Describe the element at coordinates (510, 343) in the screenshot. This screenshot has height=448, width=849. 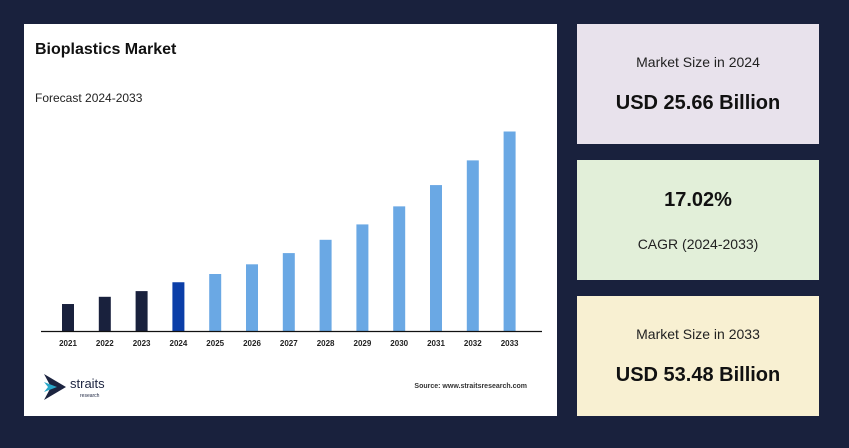
I see `x-tick-label: 2033` at that location.